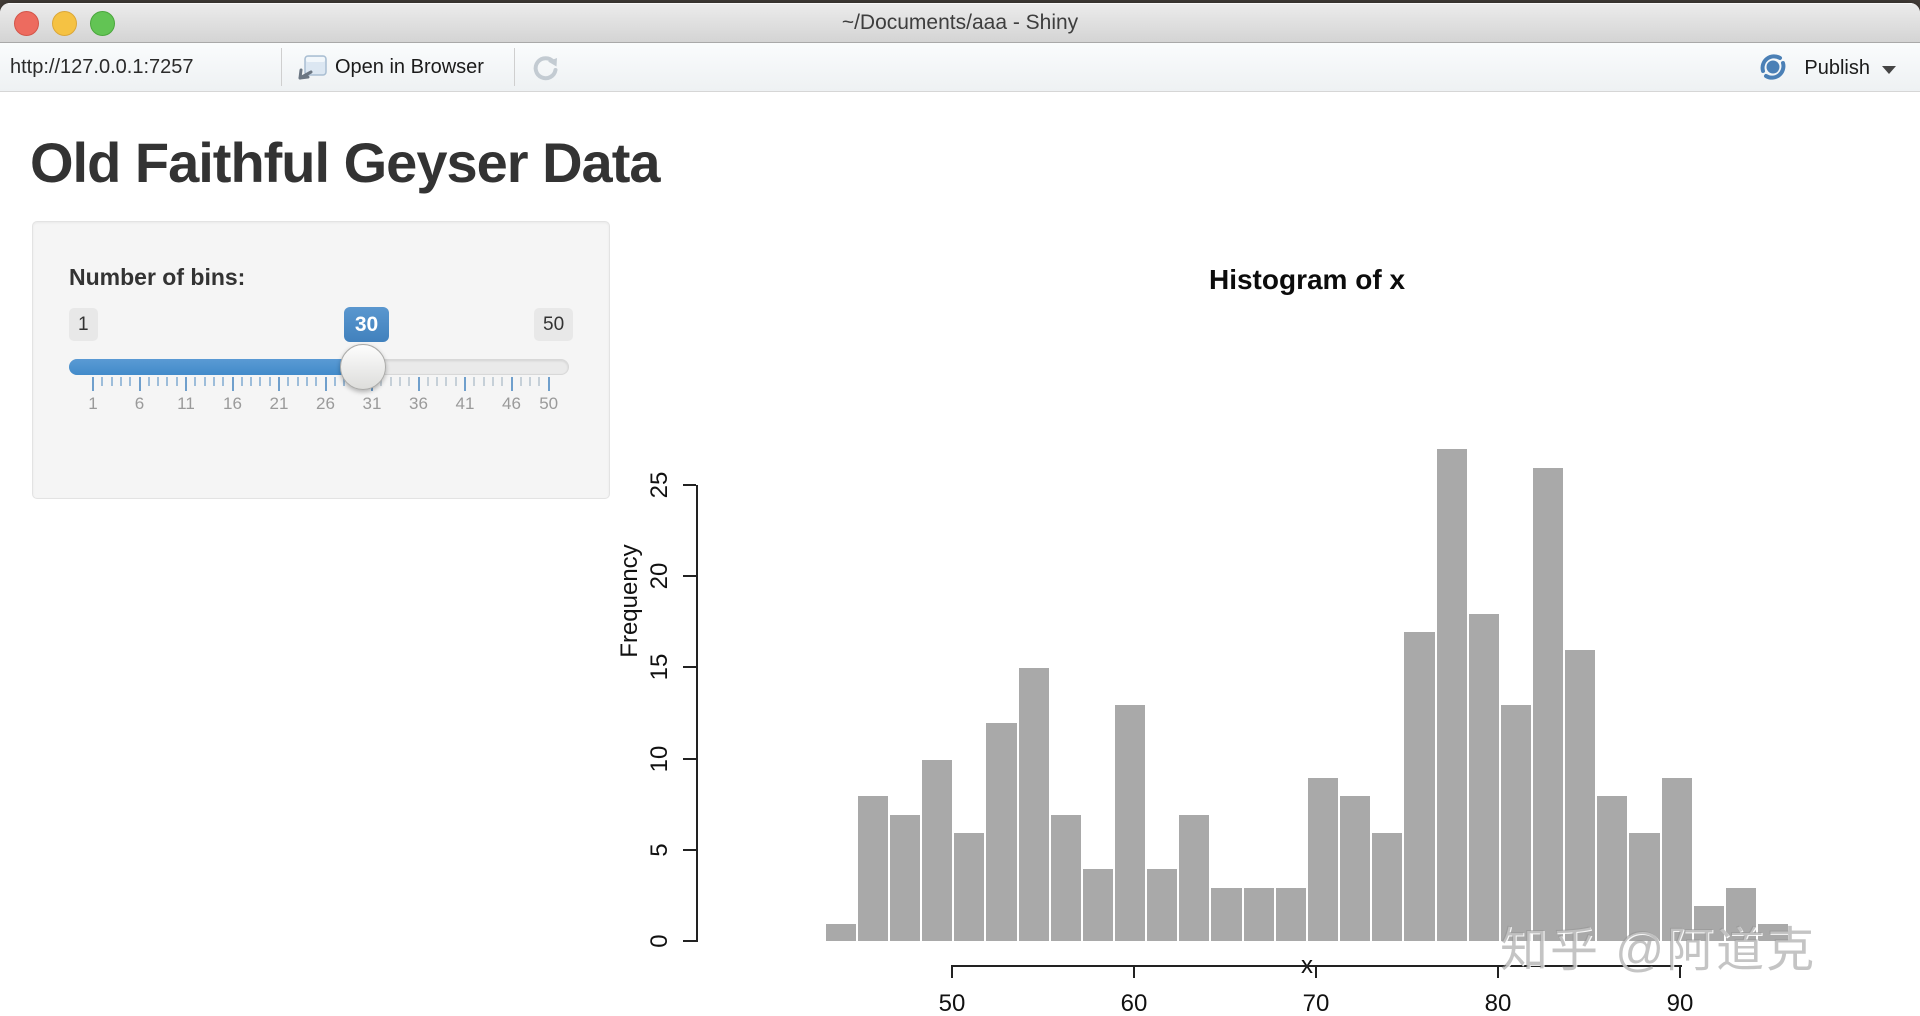 The image size is (1920, 1016). Describe the element at coordinates (216, 367) in the screenshot. I see `slider-fill-bar` at that location.